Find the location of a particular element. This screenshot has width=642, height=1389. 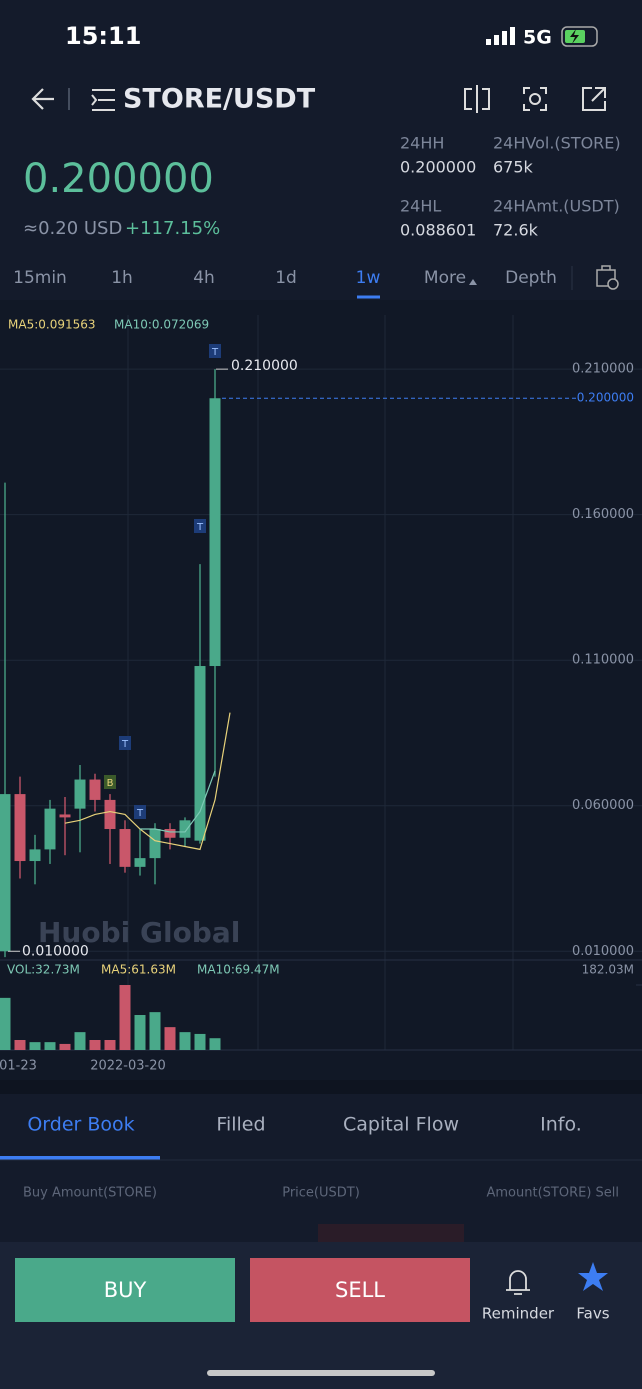

screenshot-lens is located at coordinates (535, 99).